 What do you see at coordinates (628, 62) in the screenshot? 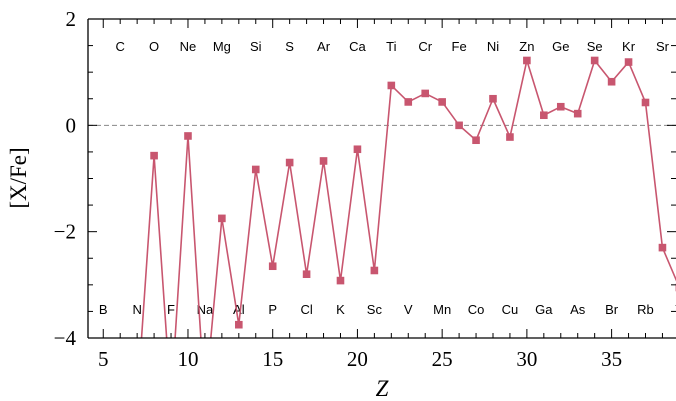
I see `data-point-z36` at bounding box center [628, 62].